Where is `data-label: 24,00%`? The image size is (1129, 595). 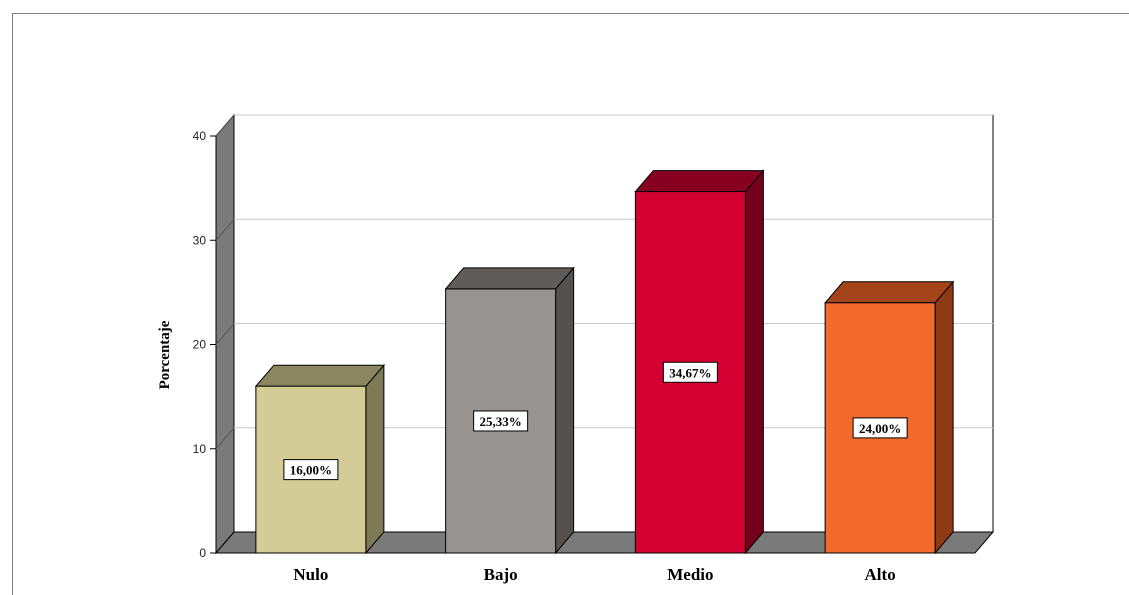 data-label: 24,00% is located at coordinates (880, 428).